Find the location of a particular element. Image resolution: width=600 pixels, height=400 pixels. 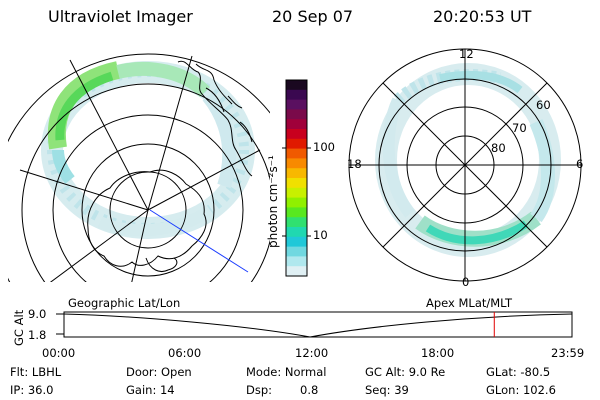

altitude-ytick-high: 9.0 is located at coordinates (37, 314).